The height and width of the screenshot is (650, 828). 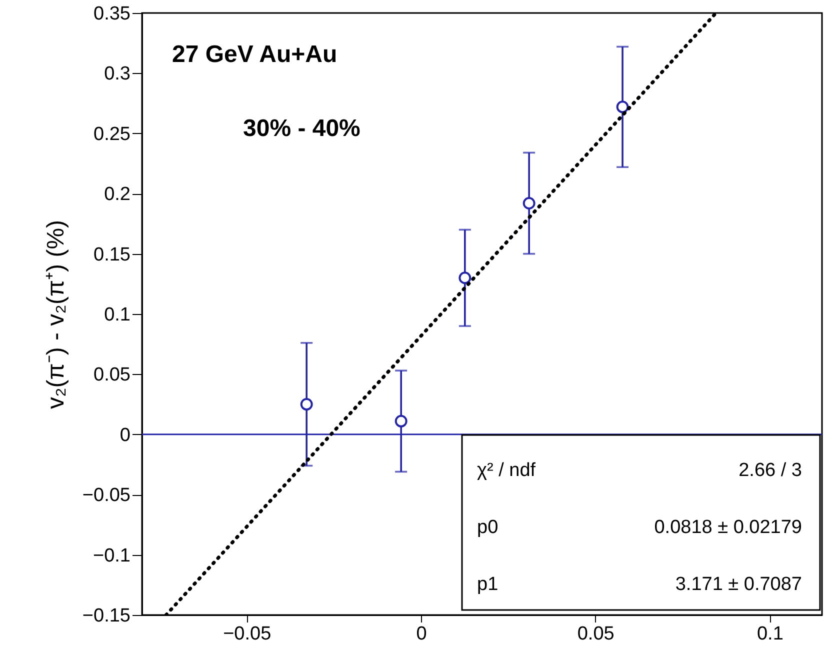 What do you see at coordinates (487, 584) in the screenshot?
I see `annotation: p1` at bounding box center [487, 584].